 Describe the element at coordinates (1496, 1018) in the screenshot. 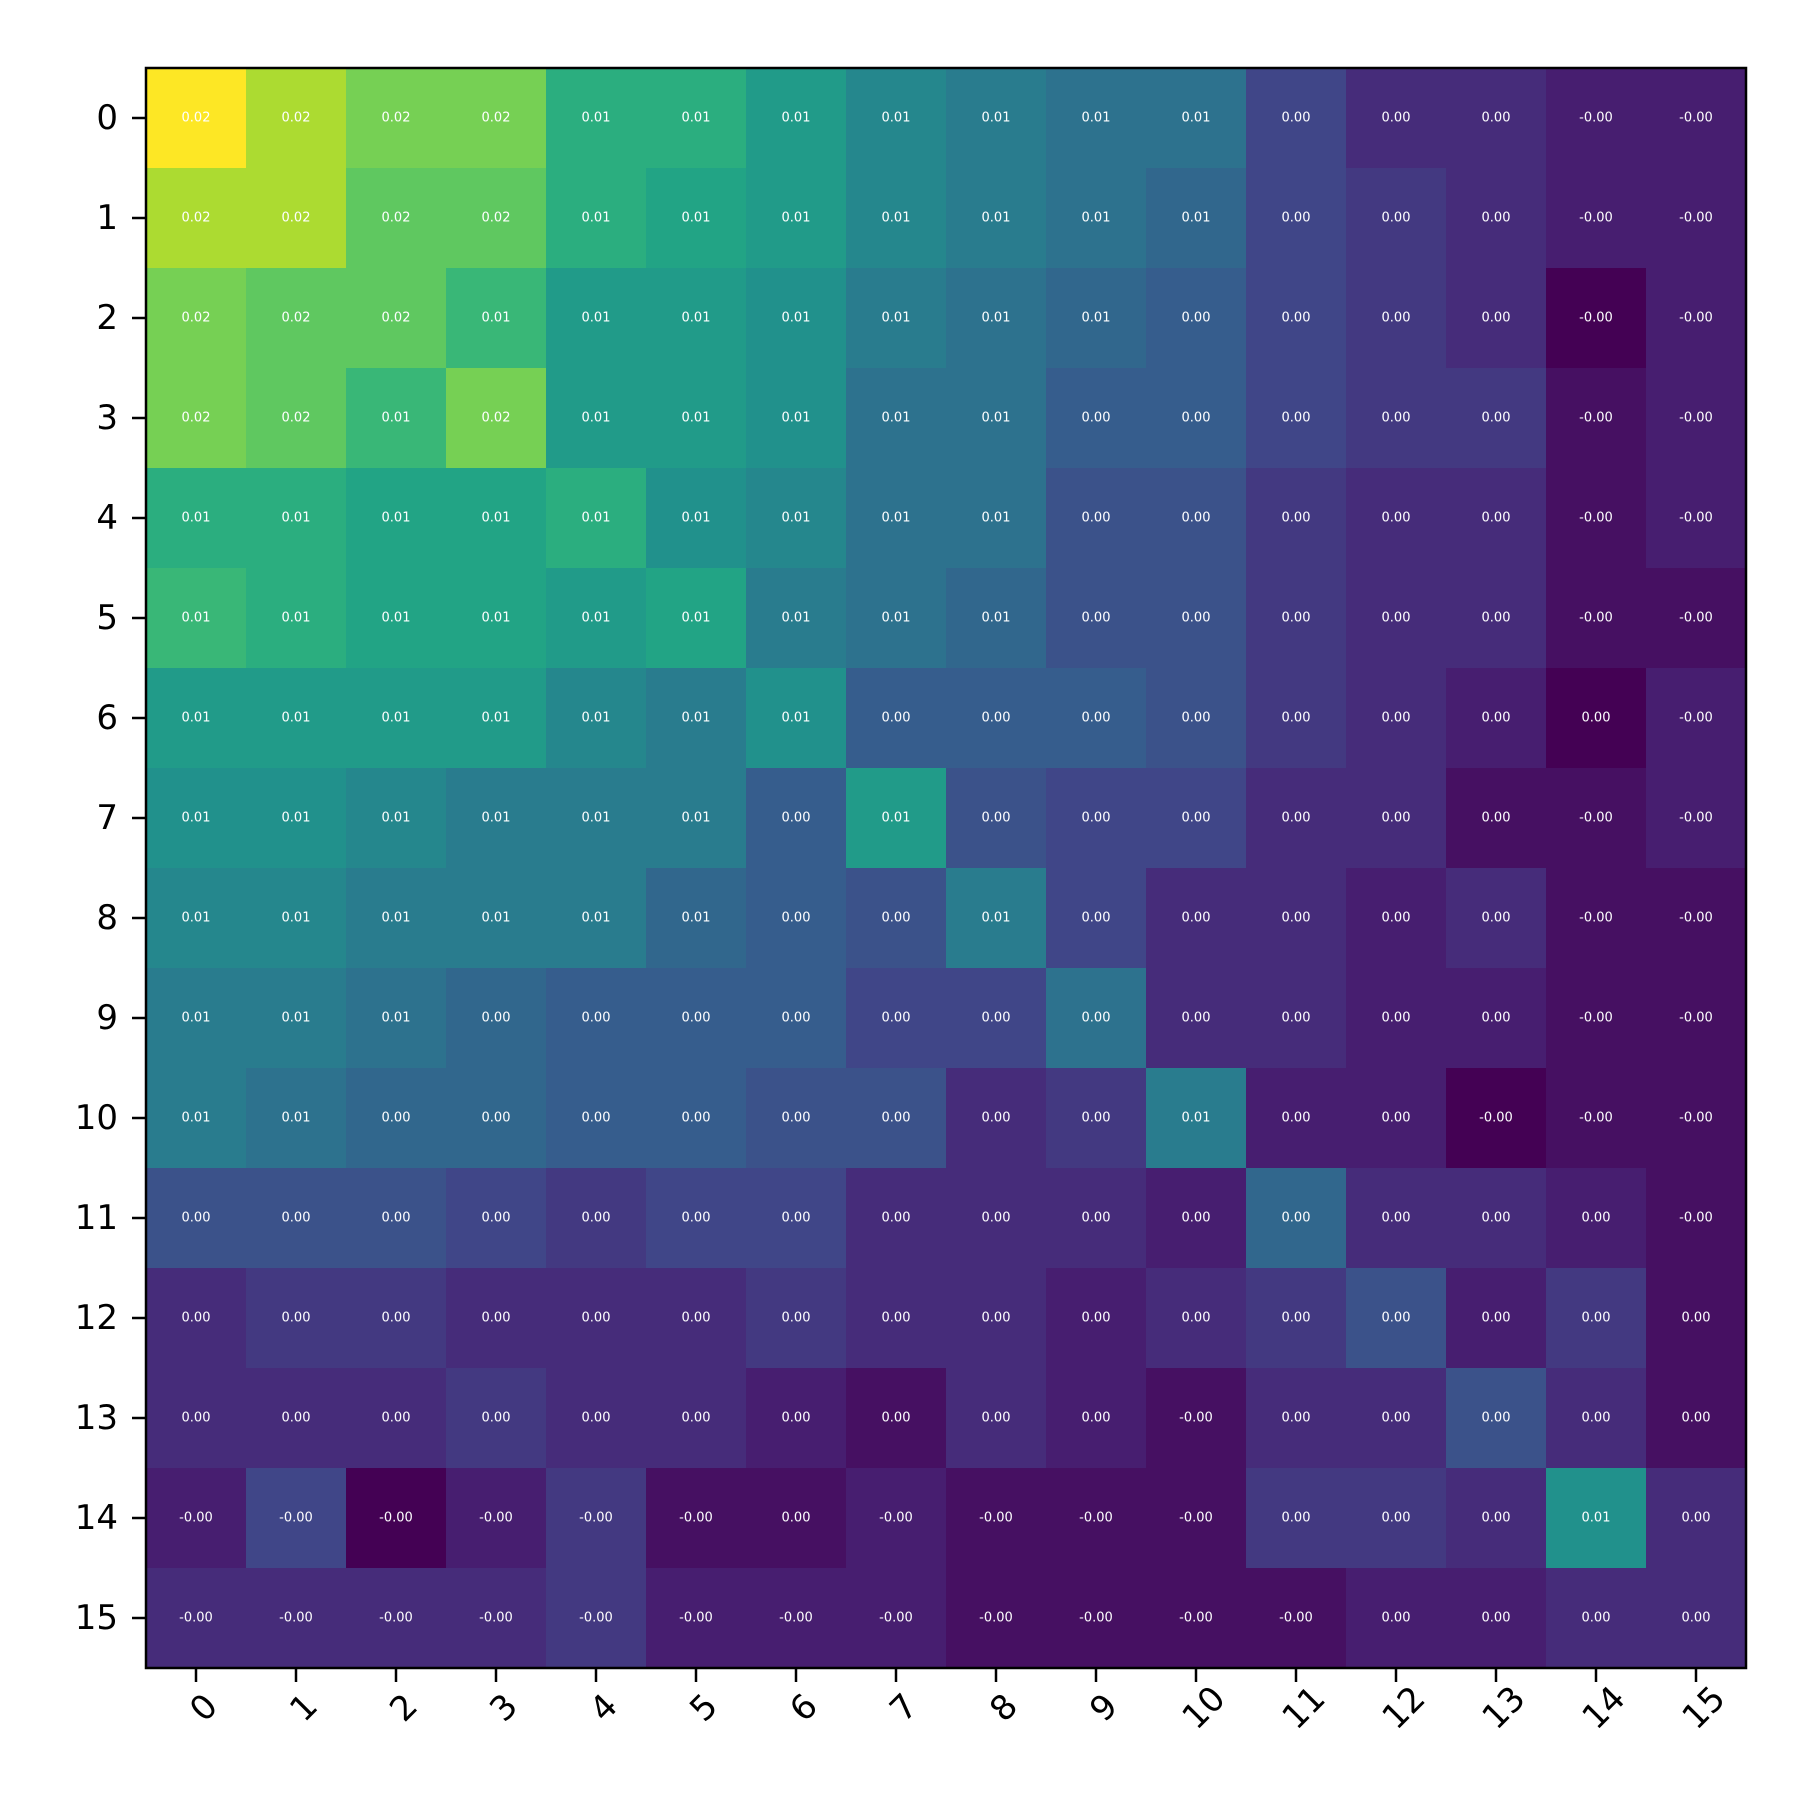

I see `heatmap-cell-r9-c13` at that location.